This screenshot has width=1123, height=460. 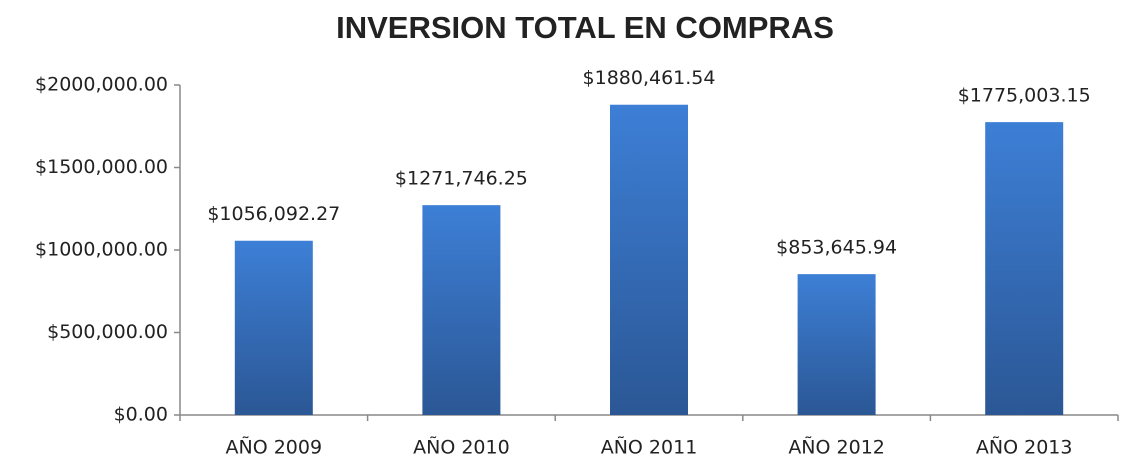 I want to click on value-label: $1271,746.25, so click(x=461, y=179).